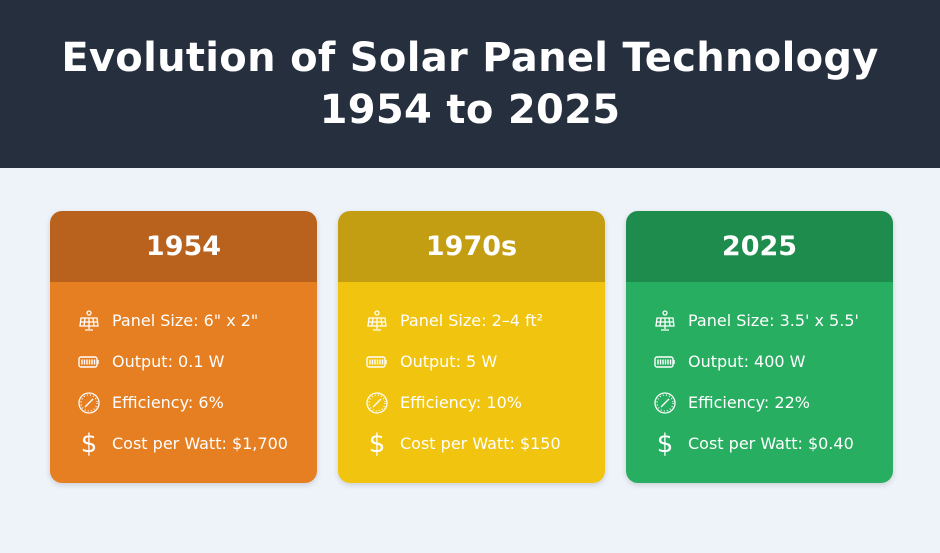  I want to click on cost-row: $ Cost per Watt: $1,700, so click(196, 443).